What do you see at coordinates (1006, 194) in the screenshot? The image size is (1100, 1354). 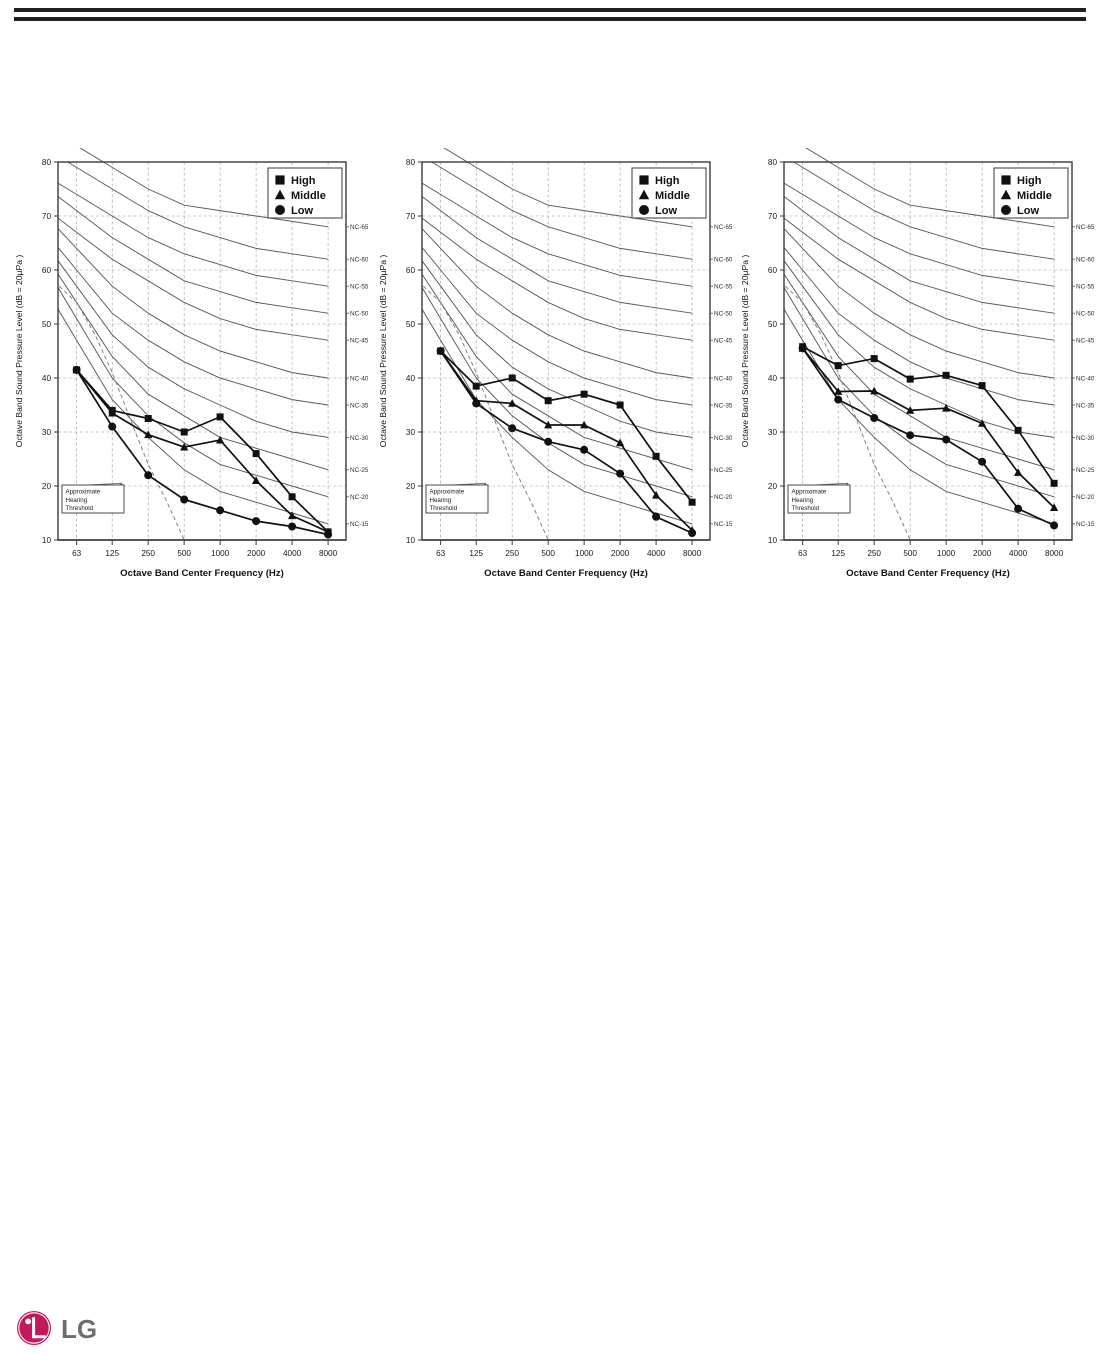 I see `legend-marker-triangle` at bounding box center [1006, 194].